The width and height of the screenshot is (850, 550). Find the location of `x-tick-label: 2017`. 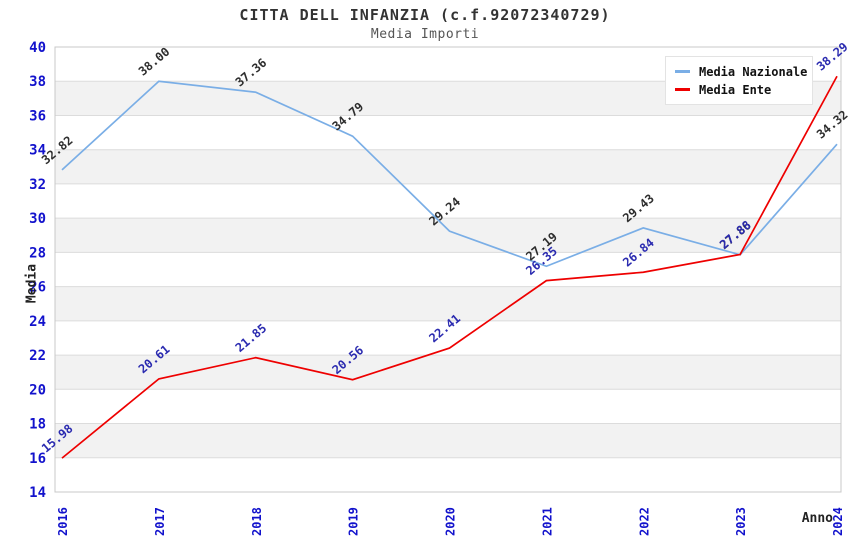

x-tick-label: 2017 is located at coordinates (160, 521).